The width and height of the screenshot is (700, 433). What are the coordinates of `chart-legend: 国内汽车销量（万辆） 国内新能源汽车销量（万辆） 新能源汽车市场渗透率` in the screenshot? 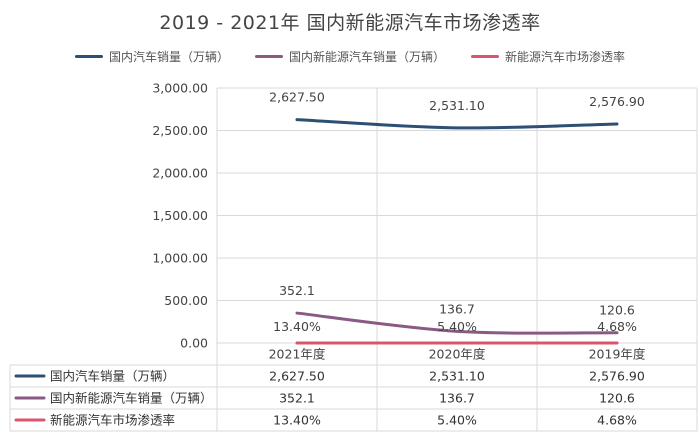 It's located at (350, 56).